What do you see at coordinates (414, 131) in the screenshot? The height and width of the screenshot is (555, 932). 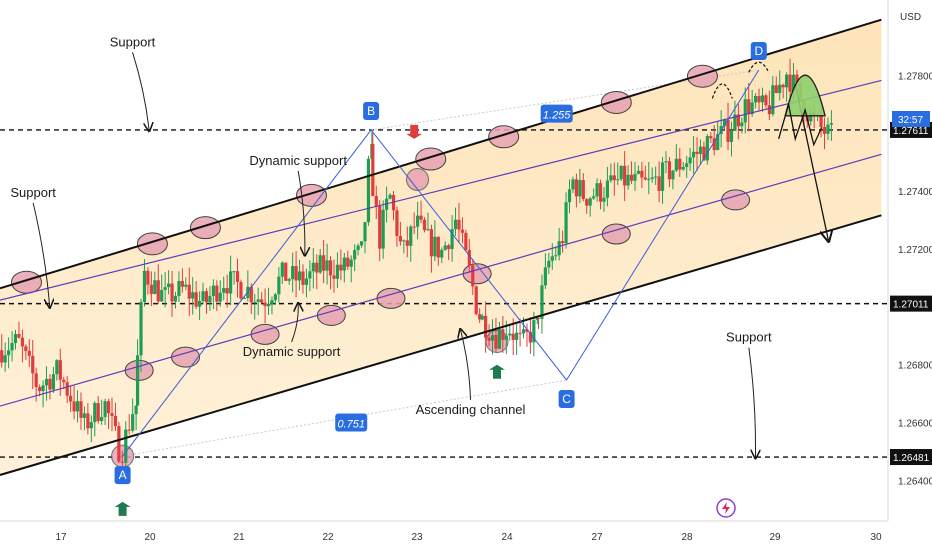 I see `sell-signal-arrow` at bounding box center [414, 131].